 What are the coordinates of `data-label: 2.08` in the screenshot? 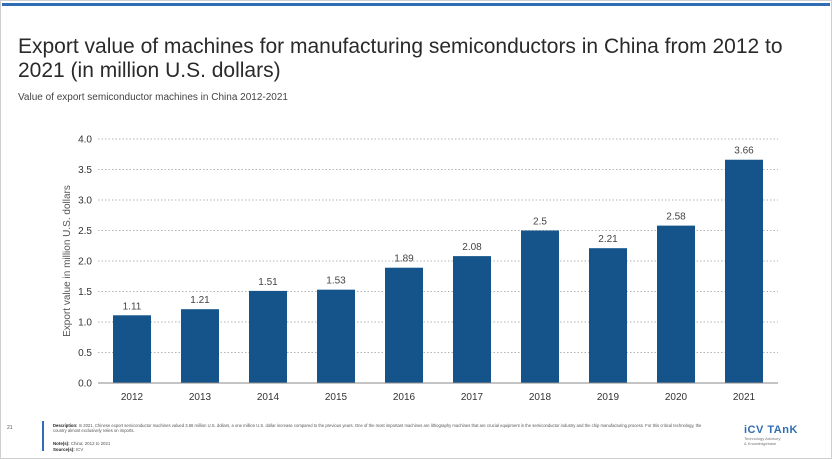 It's located at (472, 247).